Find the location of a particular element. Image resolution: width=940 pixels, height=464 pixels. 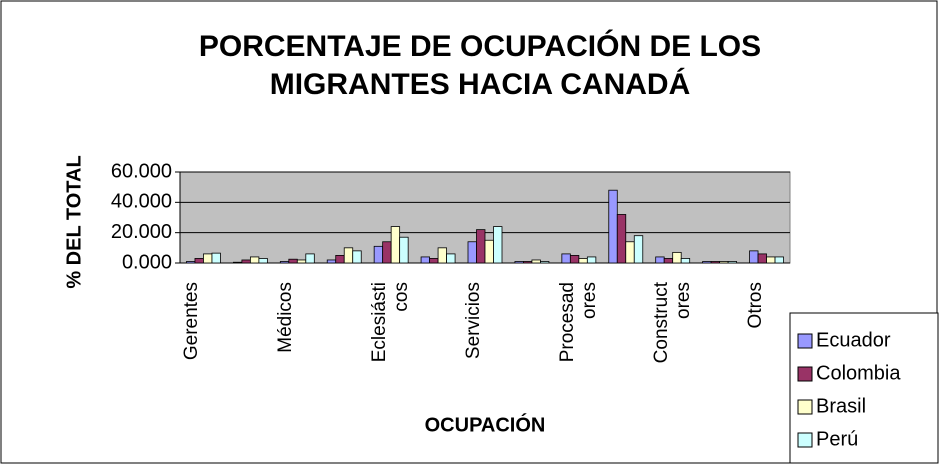

x-axis-title: OCUPACIÓN is located at coordinates (485, 424).